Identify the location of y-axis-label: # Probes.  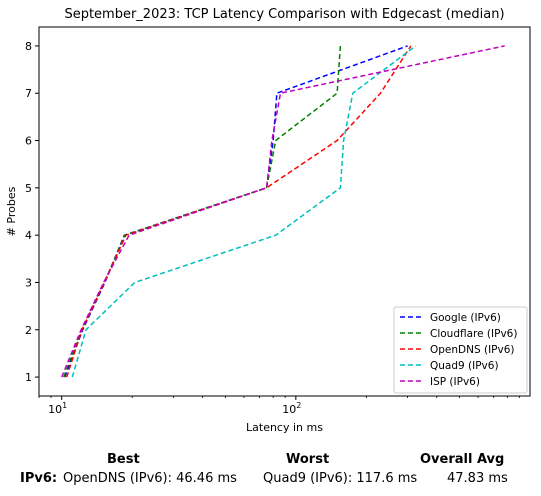
(11, 211).